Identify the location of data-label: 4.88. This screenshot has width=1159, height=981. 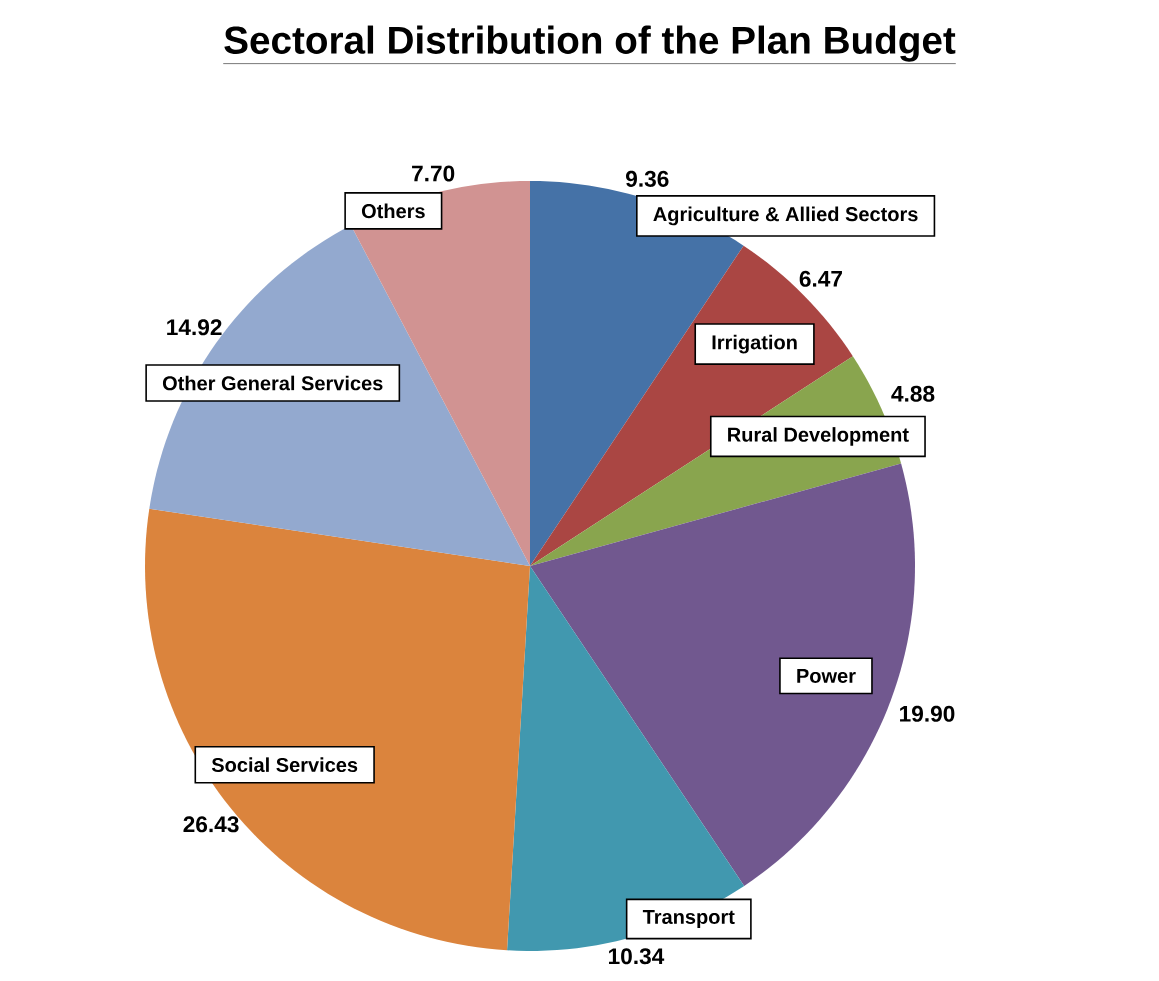
(913, 393).